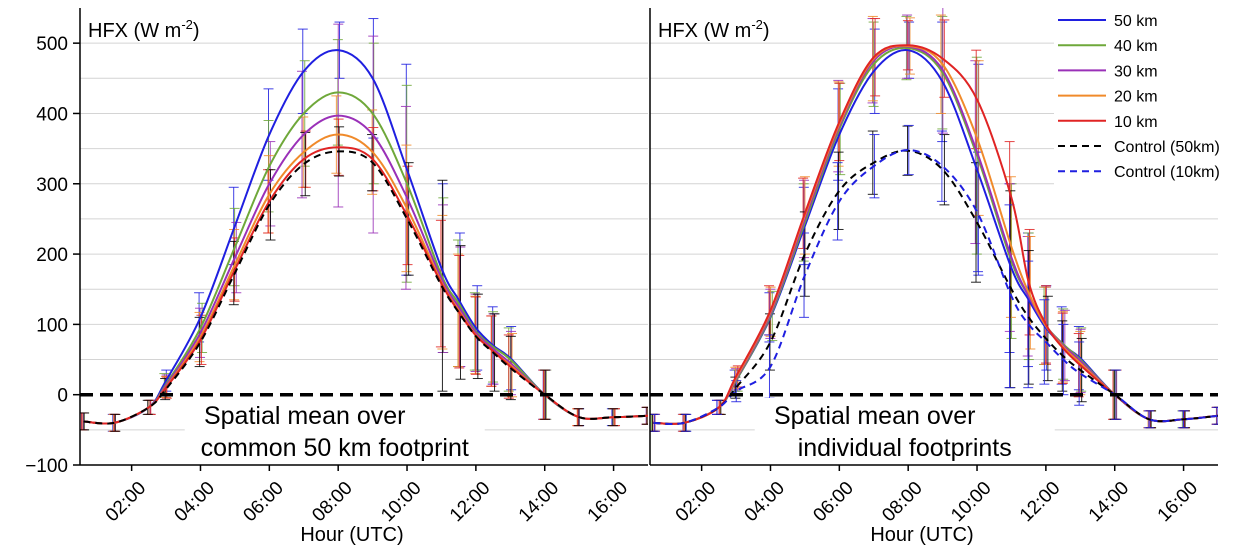 The height and width of the screenshot is (550, 1233). I want to click on legend-label: 20 km, so click(1136, 97).